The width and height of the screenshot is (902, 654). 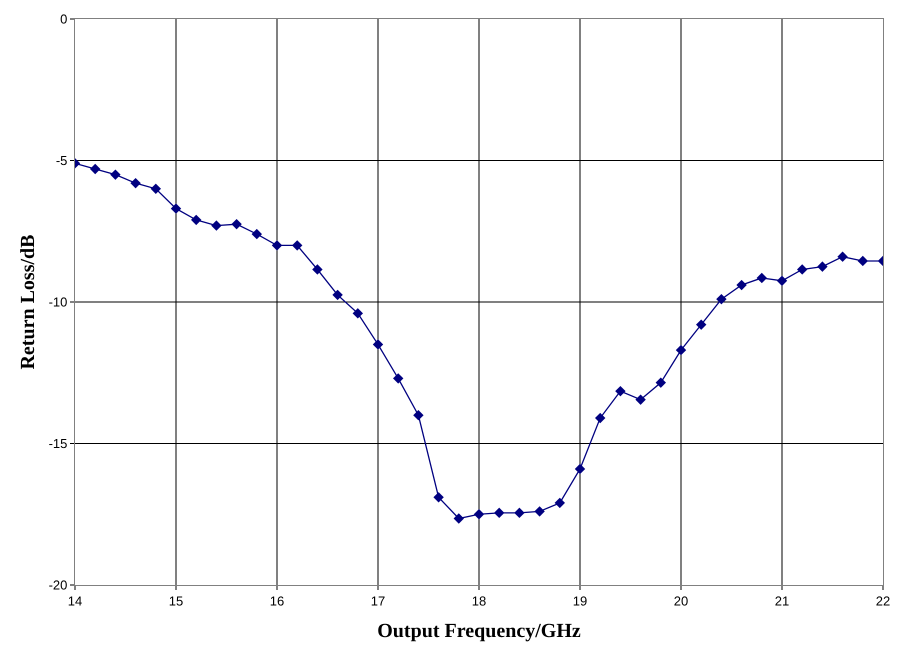 I want to click on x-tick-label: 21, so click(x=782, y=601).